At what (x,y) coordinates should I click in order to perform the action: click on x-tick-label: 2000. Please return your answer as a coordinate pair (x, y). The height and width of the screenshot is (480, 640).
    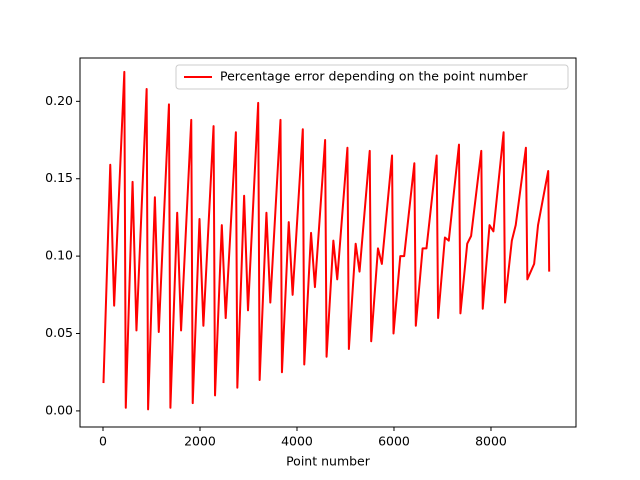
    Looking at the image, I should click on (200, 441).